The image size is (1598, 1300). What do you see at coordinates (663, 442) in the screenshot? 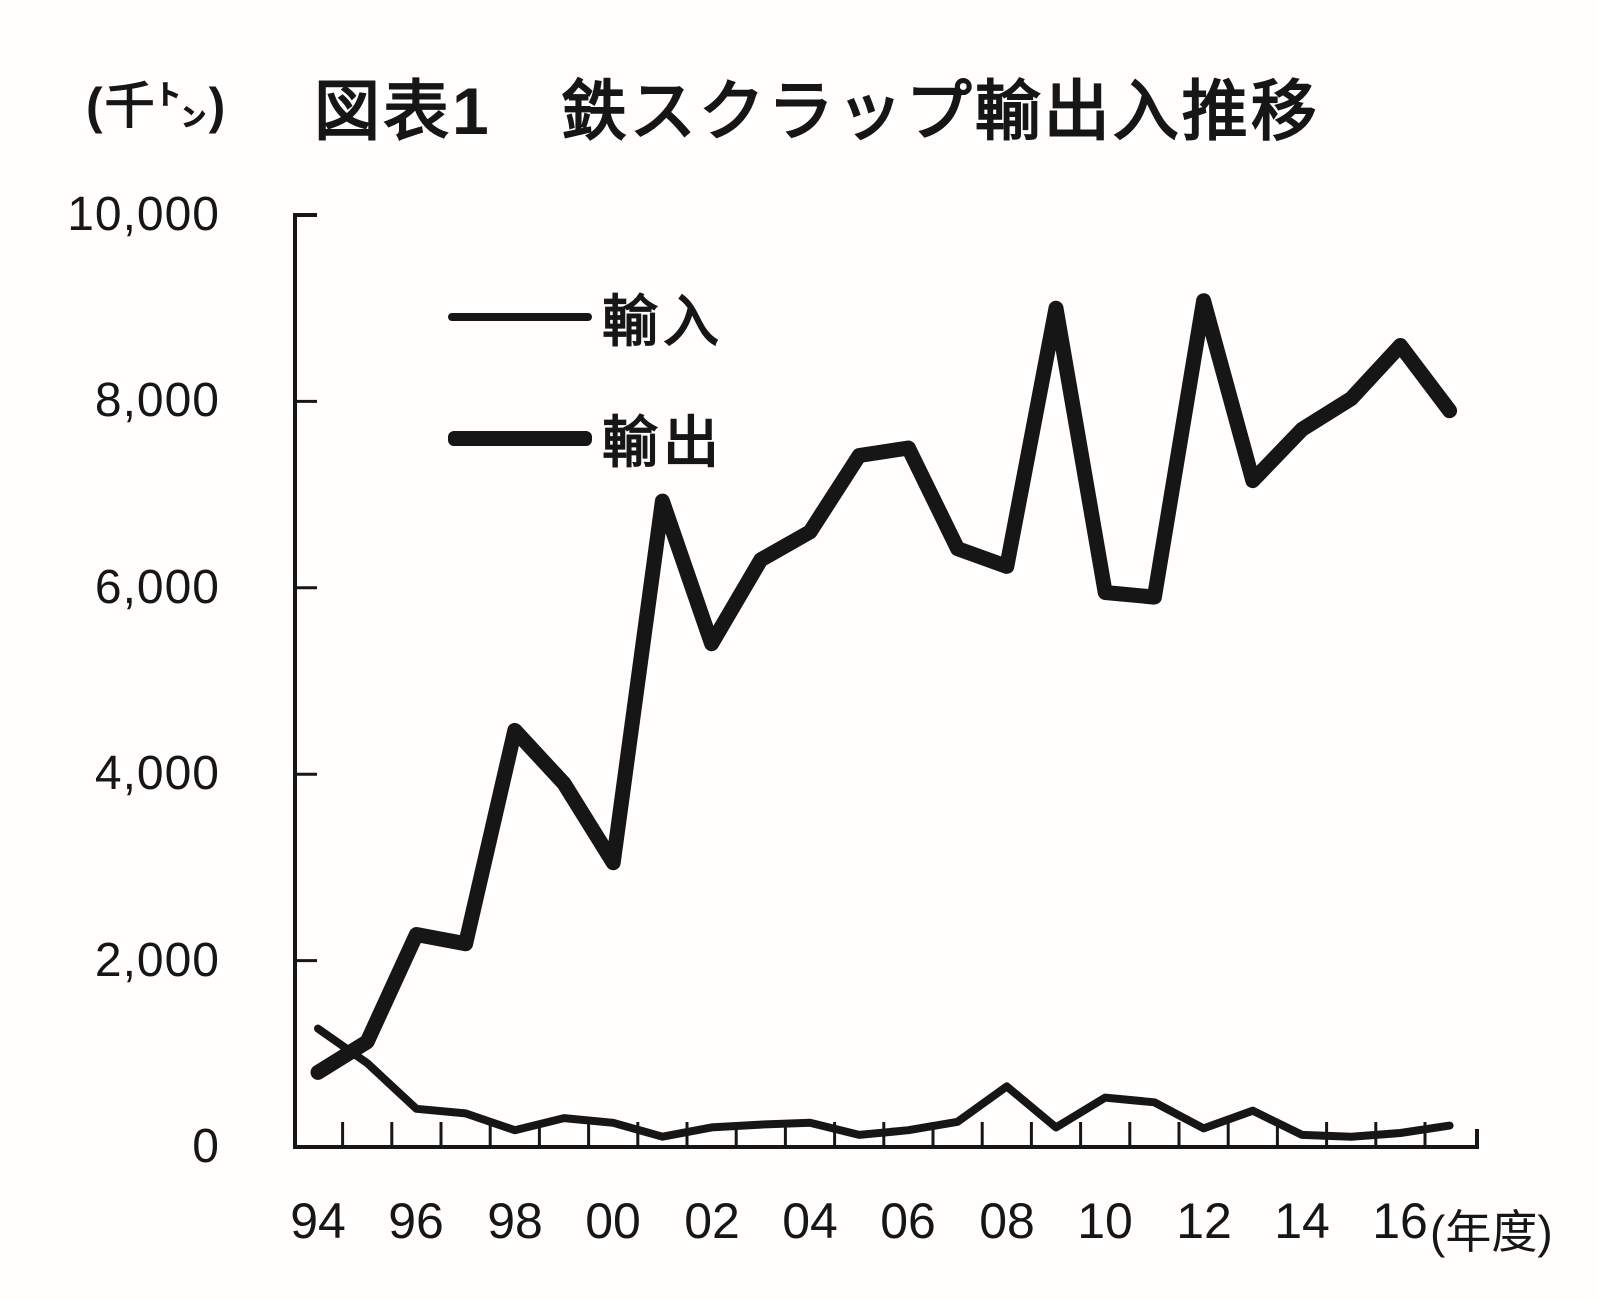
I see `legend-label-export: 輸出` at bounding box center [663, 442].